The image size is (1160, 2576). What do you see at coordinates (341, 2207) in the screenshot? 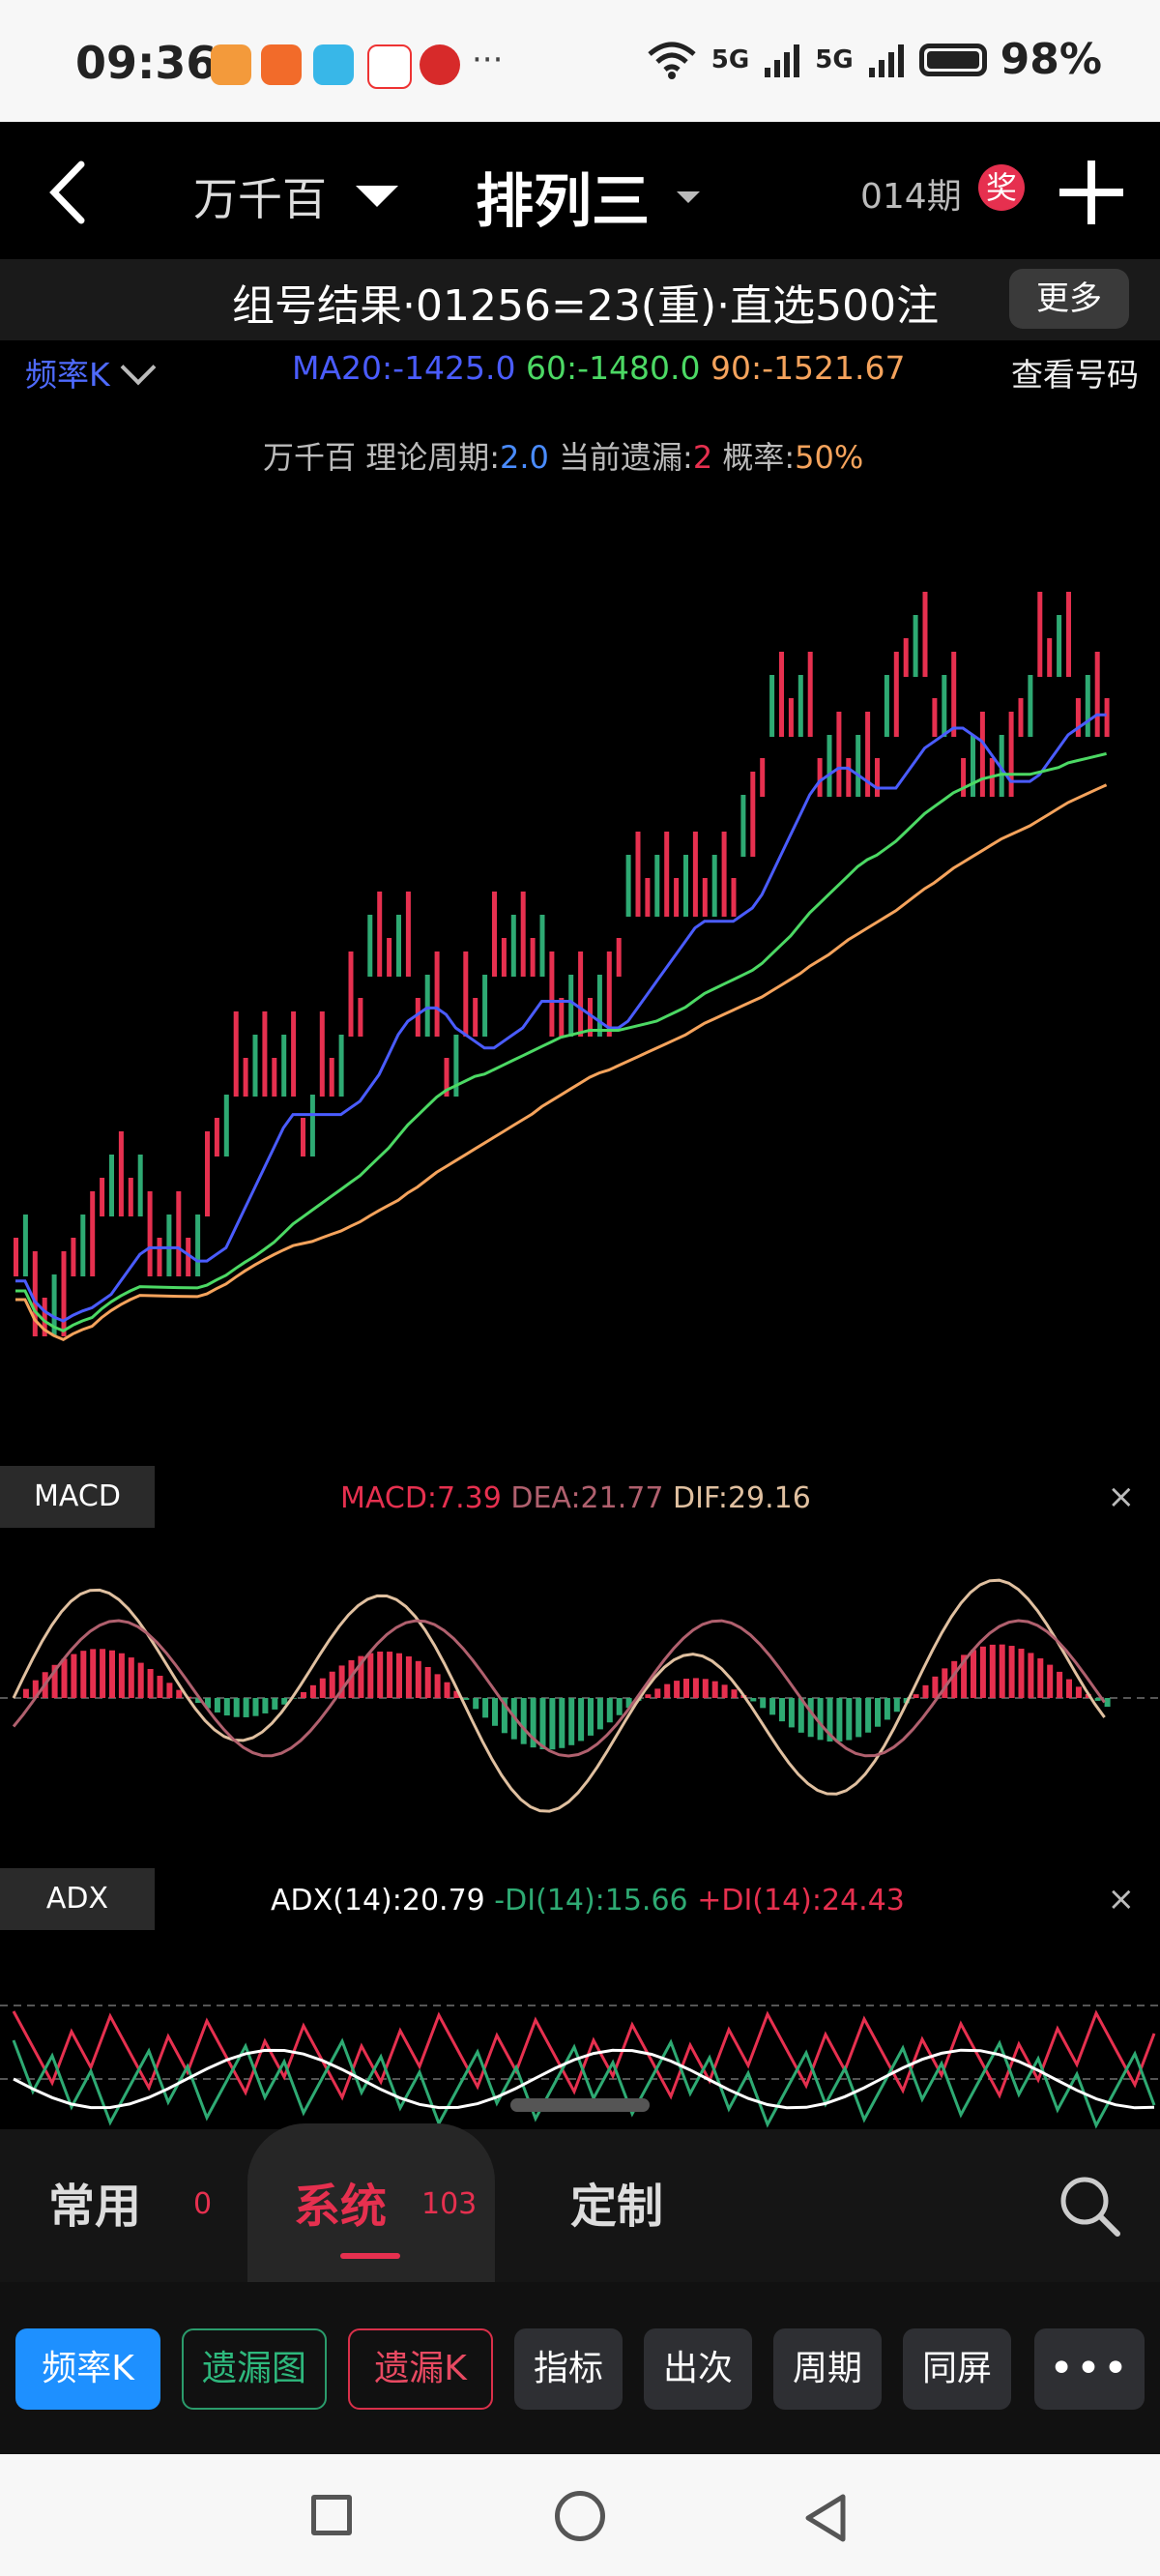
I see `tab-system: 系统` at bounding box center [341, 2207].